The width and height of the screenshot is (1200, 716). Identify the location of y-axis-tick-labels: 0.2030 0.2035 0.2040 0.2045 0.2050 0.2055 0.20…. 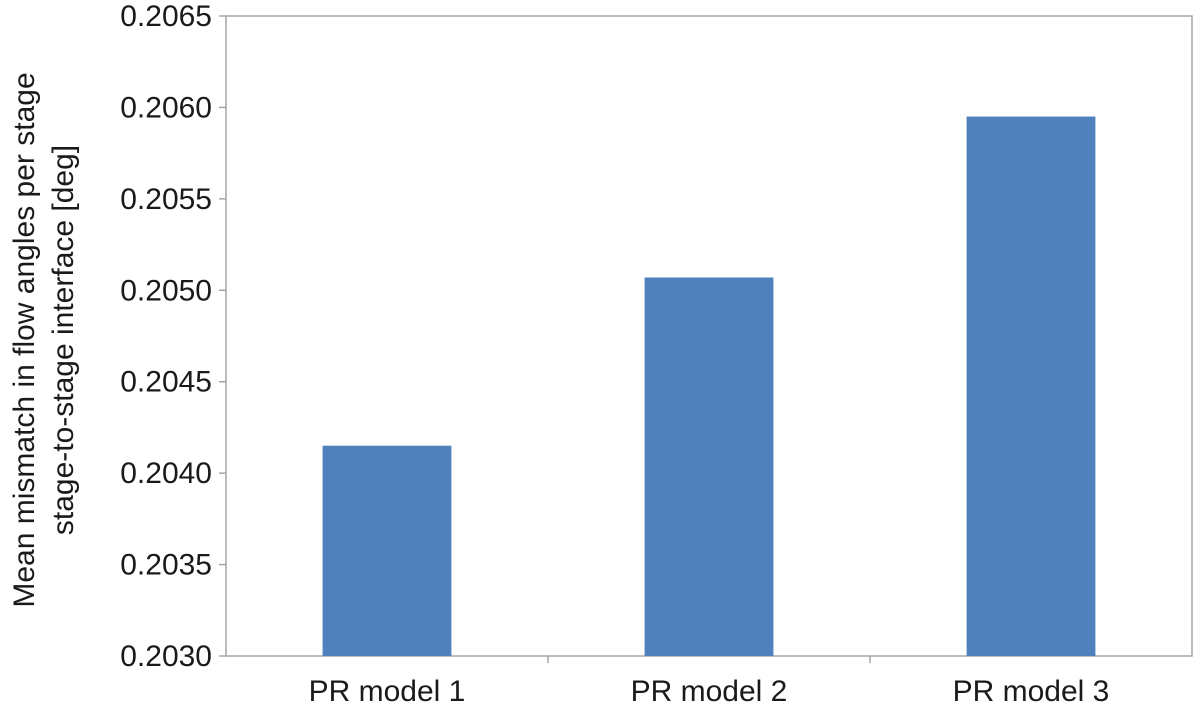
(166, 336).